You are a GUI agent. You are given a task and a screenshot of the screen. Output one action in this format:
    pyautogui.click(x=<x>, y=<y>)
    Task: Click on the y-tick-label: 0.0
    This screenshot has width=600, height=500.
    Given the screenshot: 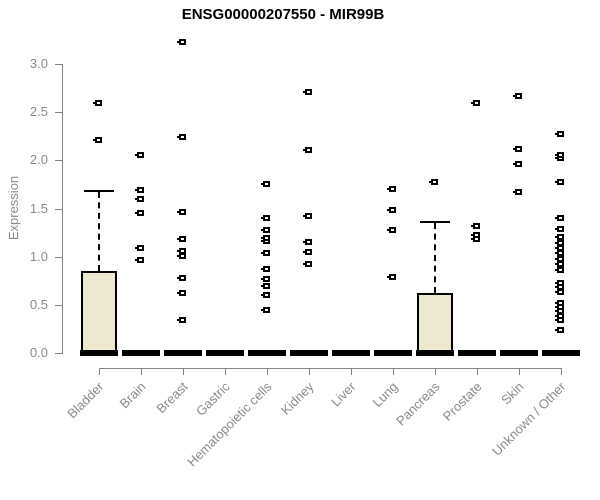 What is the action you would take?
    pyautogui.click(x=38, y=352)
    